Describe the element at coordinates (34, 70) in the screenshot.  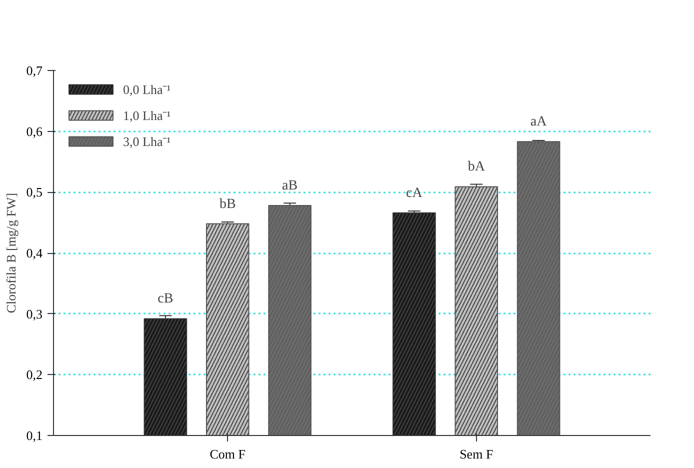
I see `y-tick-label: 0,7` at that location.